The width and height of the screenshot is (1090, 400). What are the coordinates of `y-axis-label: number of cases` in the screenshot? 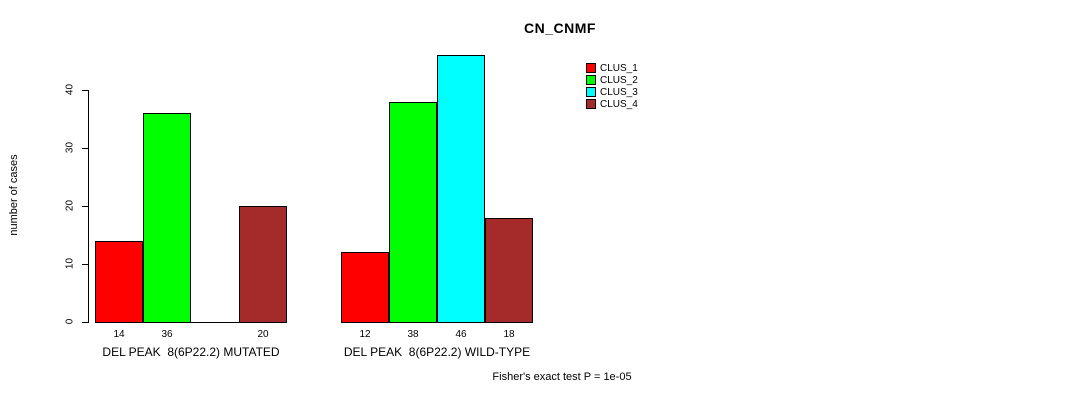 It's located at (14, 195).